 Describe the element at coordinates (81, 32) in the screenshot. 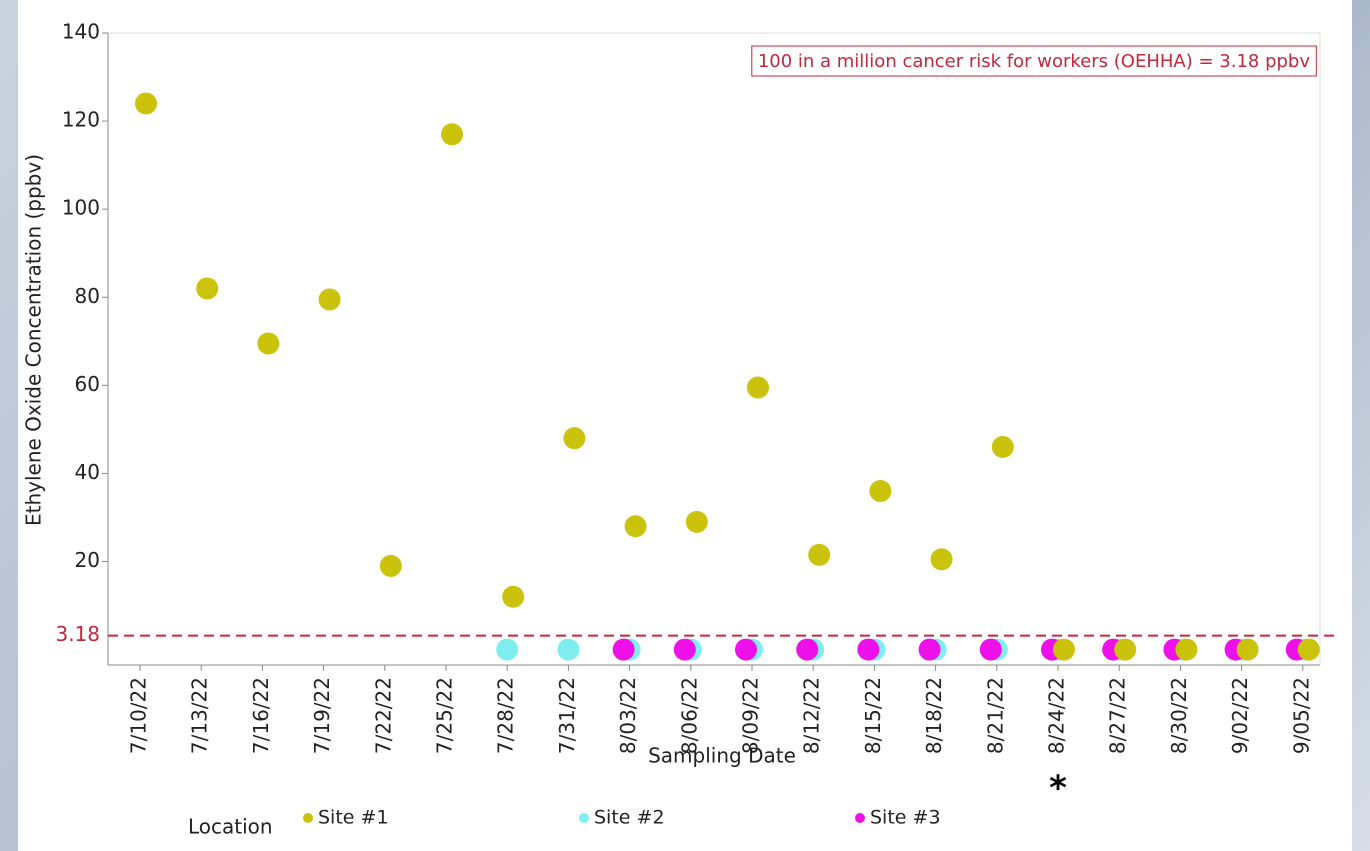

I see `y-tick-label: 140` at that location.